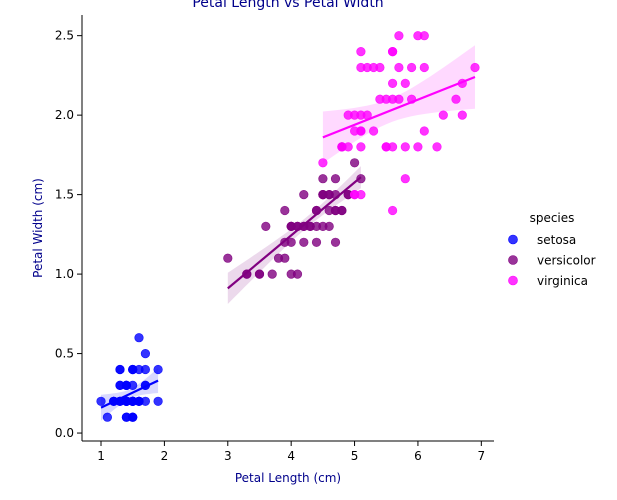  I want to click on x-tick-label: 3, so click(228, 456).